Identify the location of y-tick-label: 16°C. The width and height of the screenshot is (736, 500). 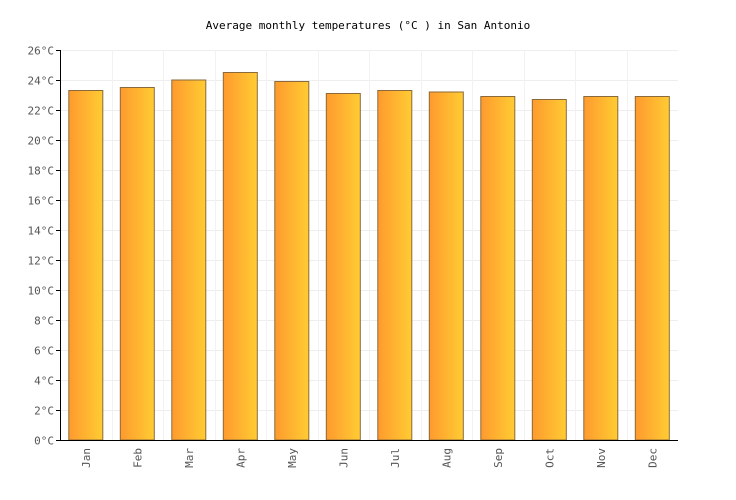
(41, 201).